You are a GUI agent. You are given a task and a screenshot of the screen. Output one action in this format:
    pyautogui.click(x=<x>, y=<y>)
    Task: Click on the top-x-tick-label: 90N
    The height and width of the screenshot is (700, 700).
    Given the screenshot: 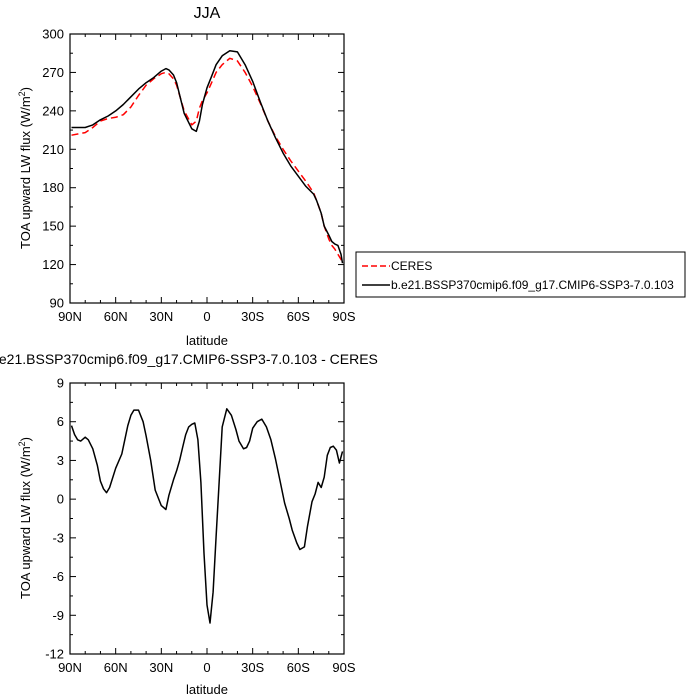 What is the action you would take?
    pyautogui.click(x=70, y=316)
    